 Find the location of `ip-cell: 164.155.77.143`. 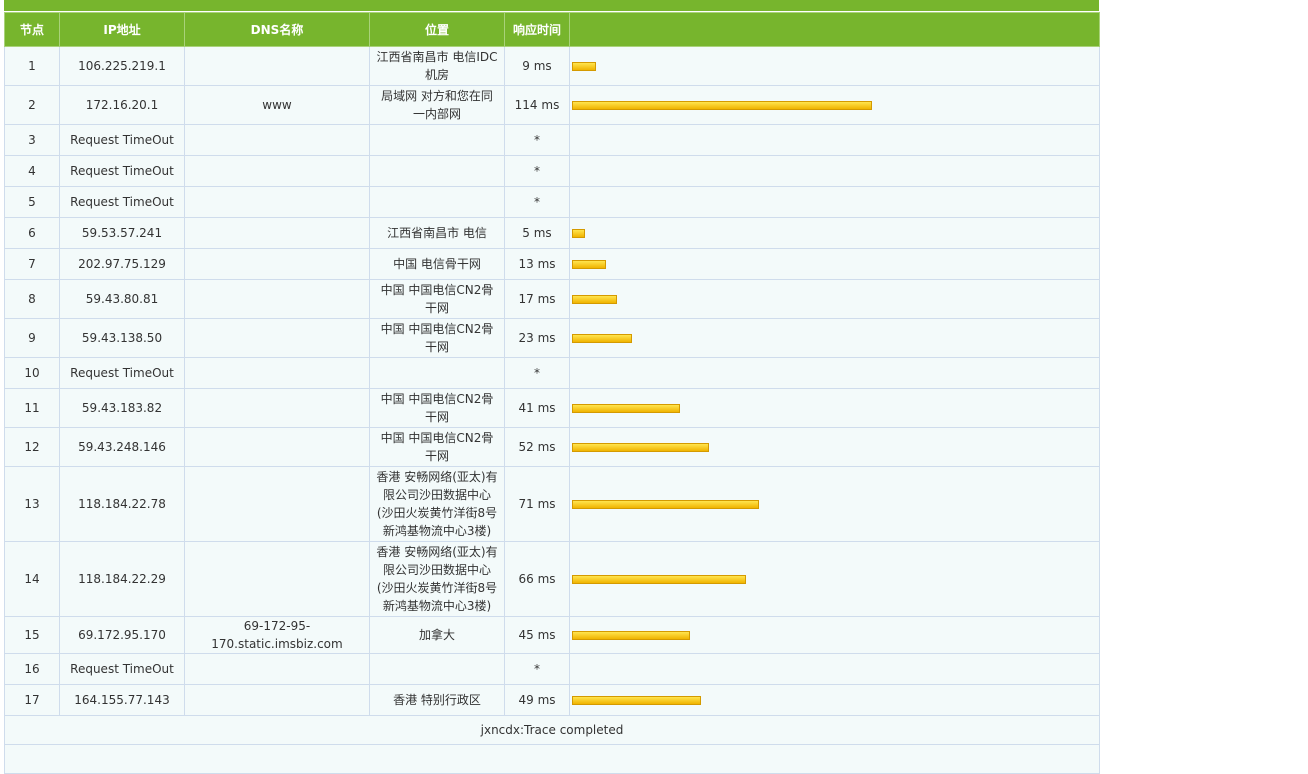

ip-cell: 164.155.77.143 is located at coordinates (122, 700).